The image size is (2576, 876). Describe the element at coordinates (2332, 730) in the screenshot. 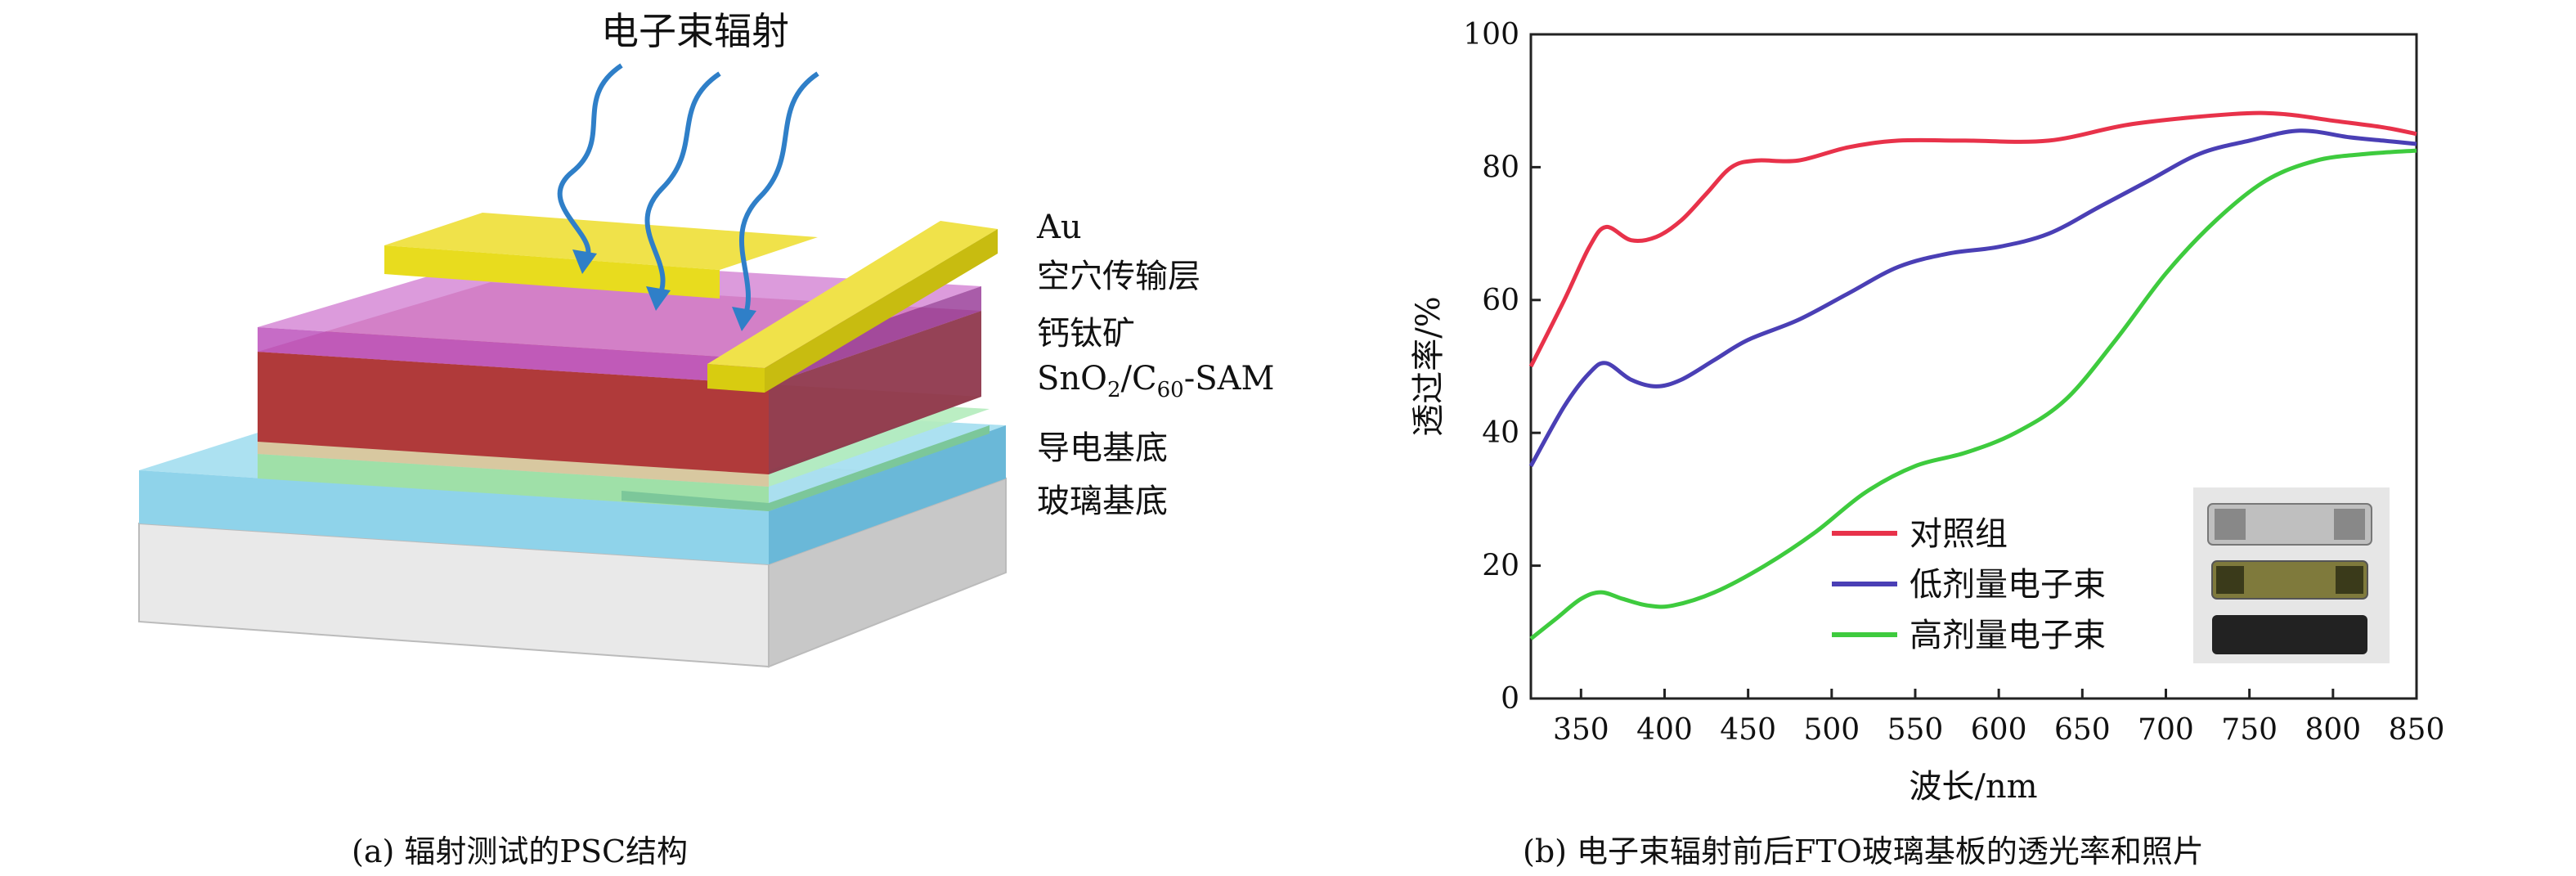

I see `x-tick-label: 800` at that location.